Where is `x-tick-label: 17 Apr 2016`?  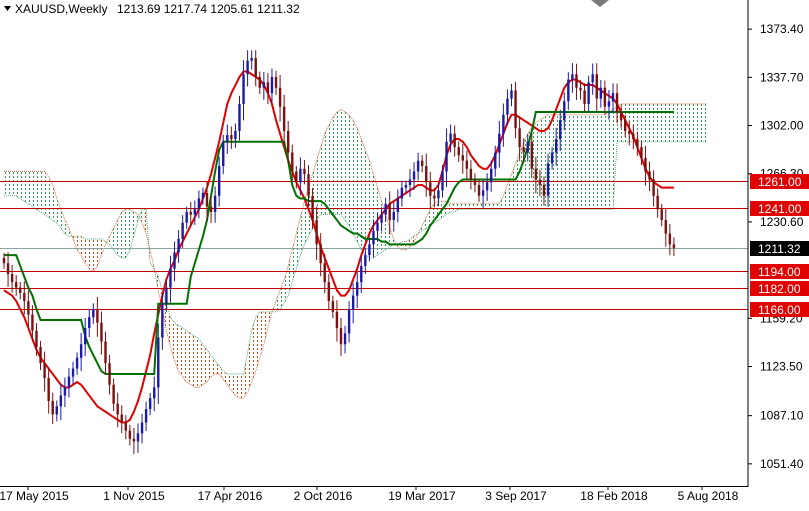
x-tick-label: 17 Apr 2016 is located at coordinates (230, 496).